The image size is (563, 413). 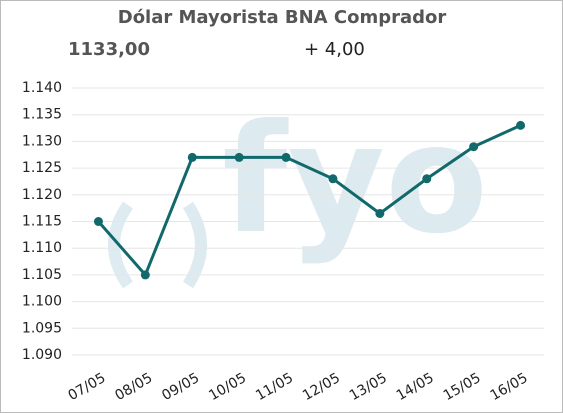 What do you see at coordinates (42, 195) in the screenshot?
I see `y-tick-label: 1.120` at bounding box center [42, 195].